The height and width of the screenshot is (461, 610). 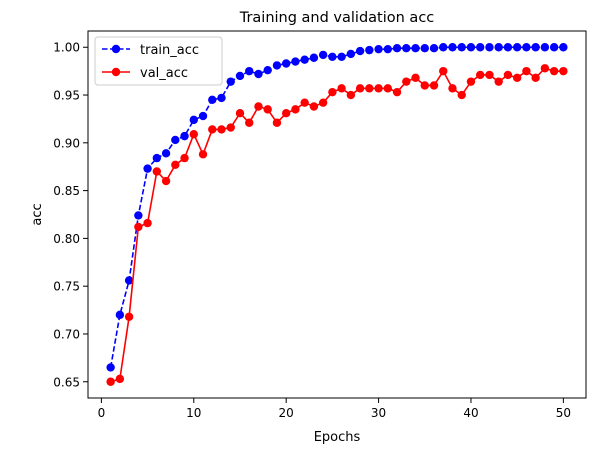 I want to click on y-axis-label: acc, so click(x=37, y=214).